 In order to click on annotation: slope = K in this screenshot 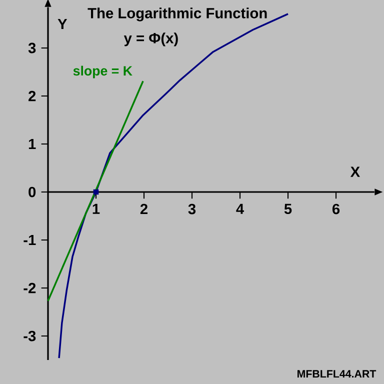, I will do `click(102, 72)`.